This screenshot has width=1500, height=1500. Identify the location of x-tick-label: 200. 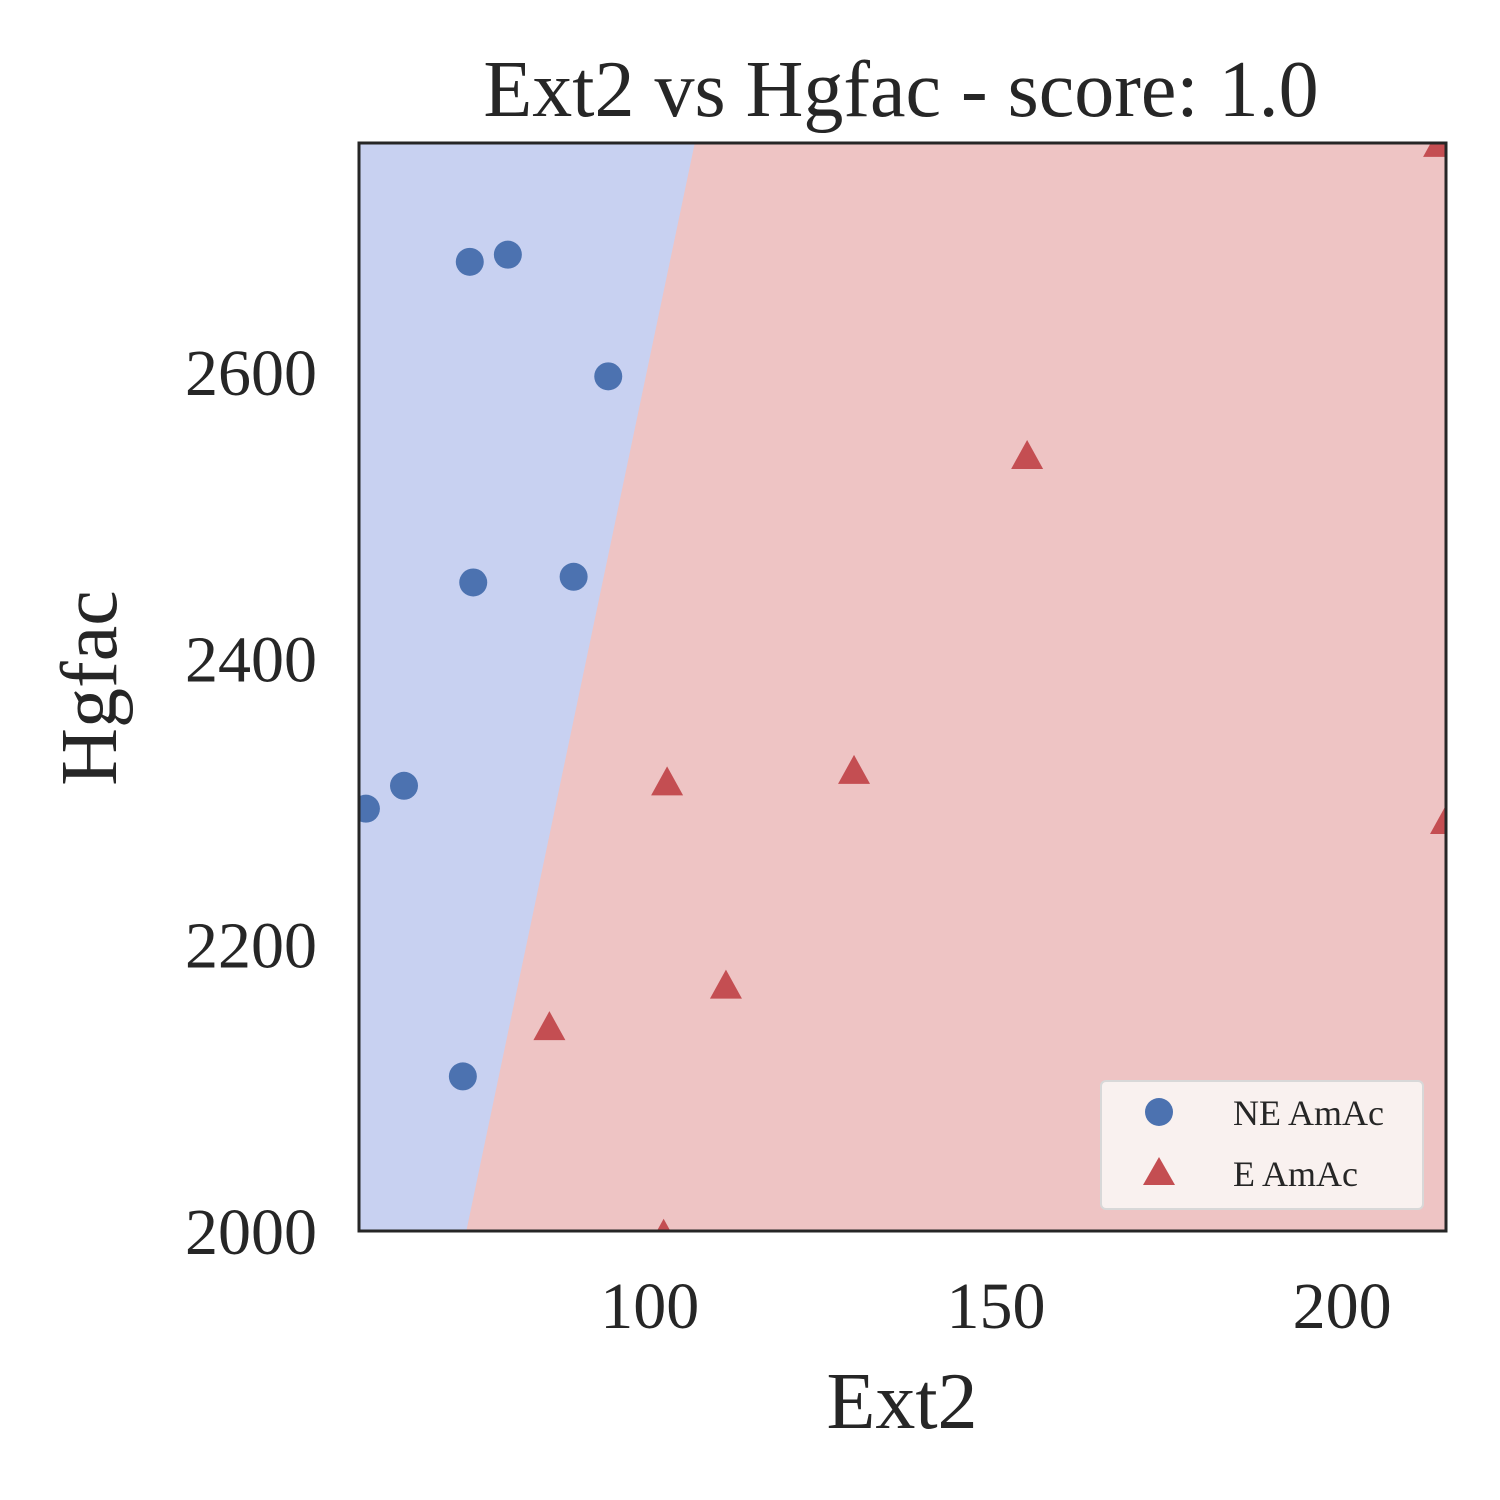
(1342, 1306).